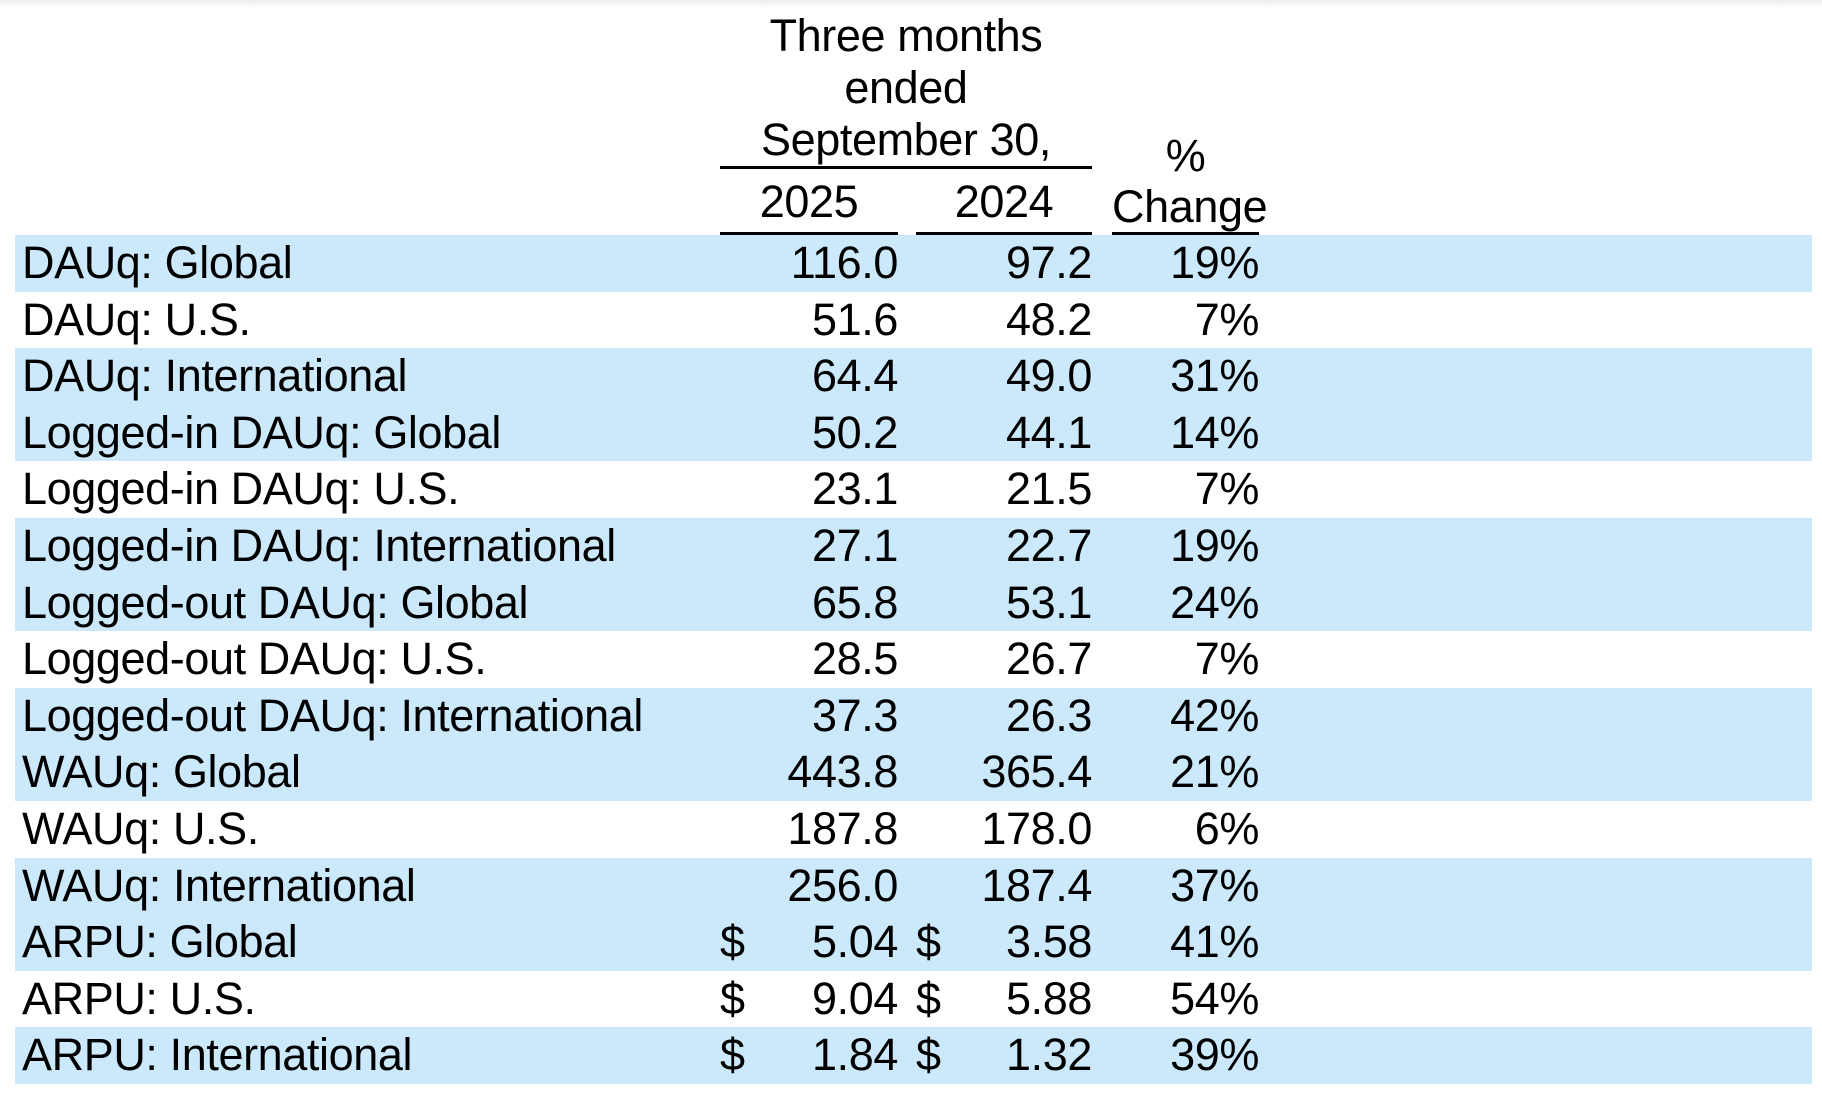 This screenshot has width=1822, height=1094. I want to click on pct-change-value: 19%, so click(1214, 545).